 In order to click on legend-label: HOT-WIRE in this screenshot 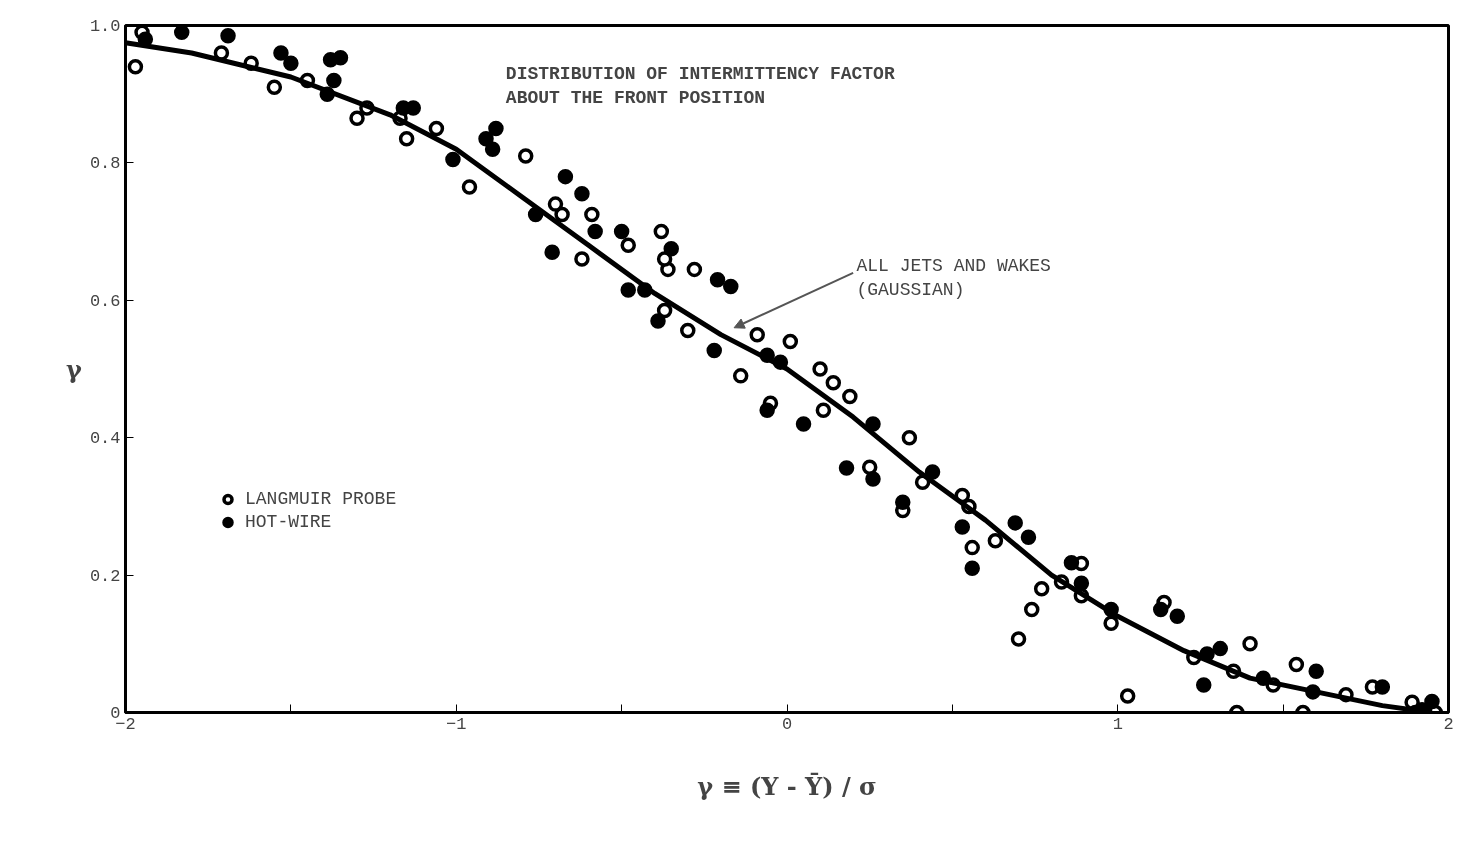, I will do `click(288, 522)`.